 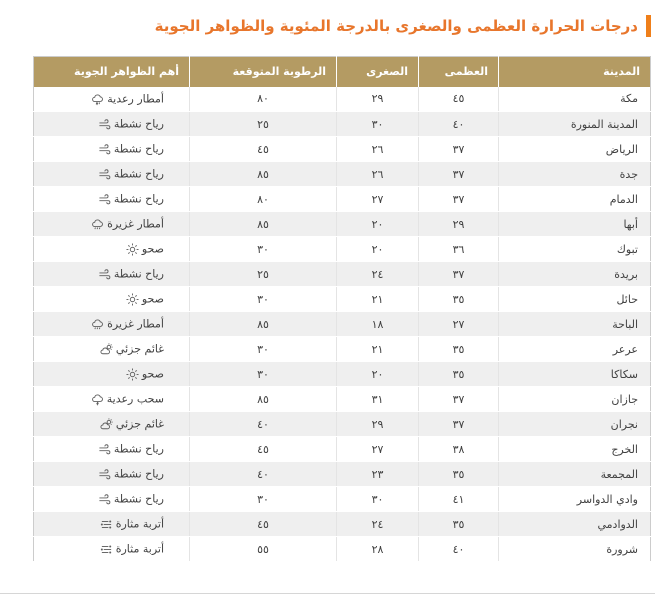 I want to click on column-header-max-temp: العظمى, so click(x=458, y=71).